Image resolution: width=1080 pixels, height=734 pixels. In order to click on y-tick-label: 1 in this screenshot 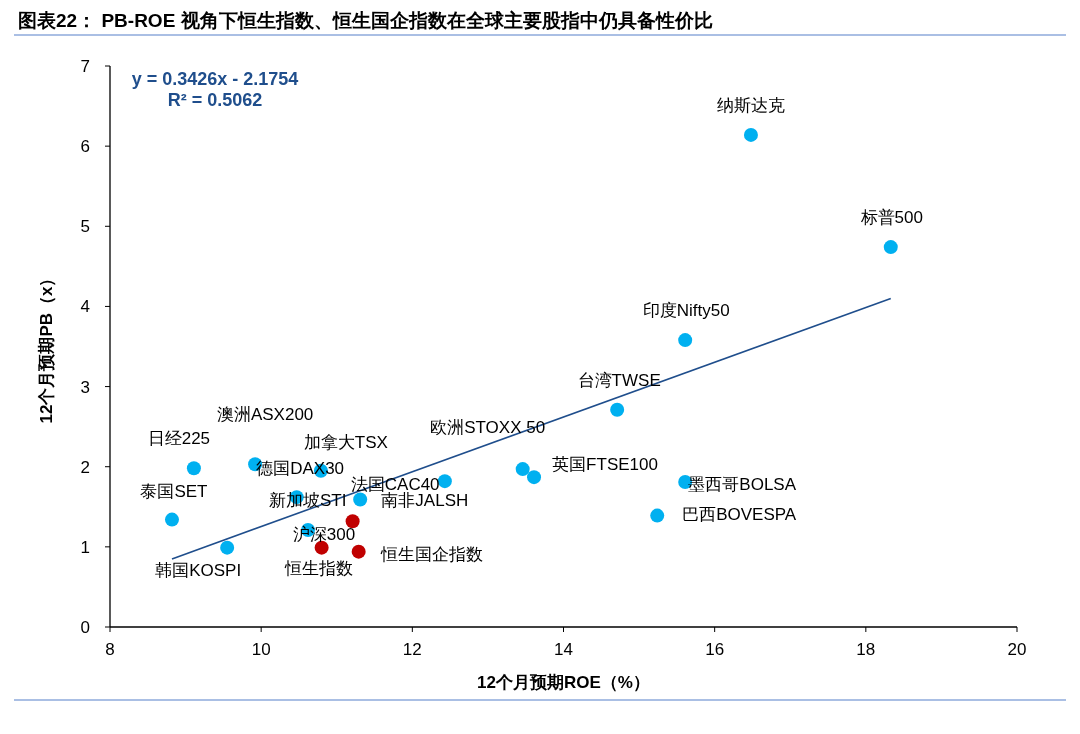, I will do `click(85, 547)`.